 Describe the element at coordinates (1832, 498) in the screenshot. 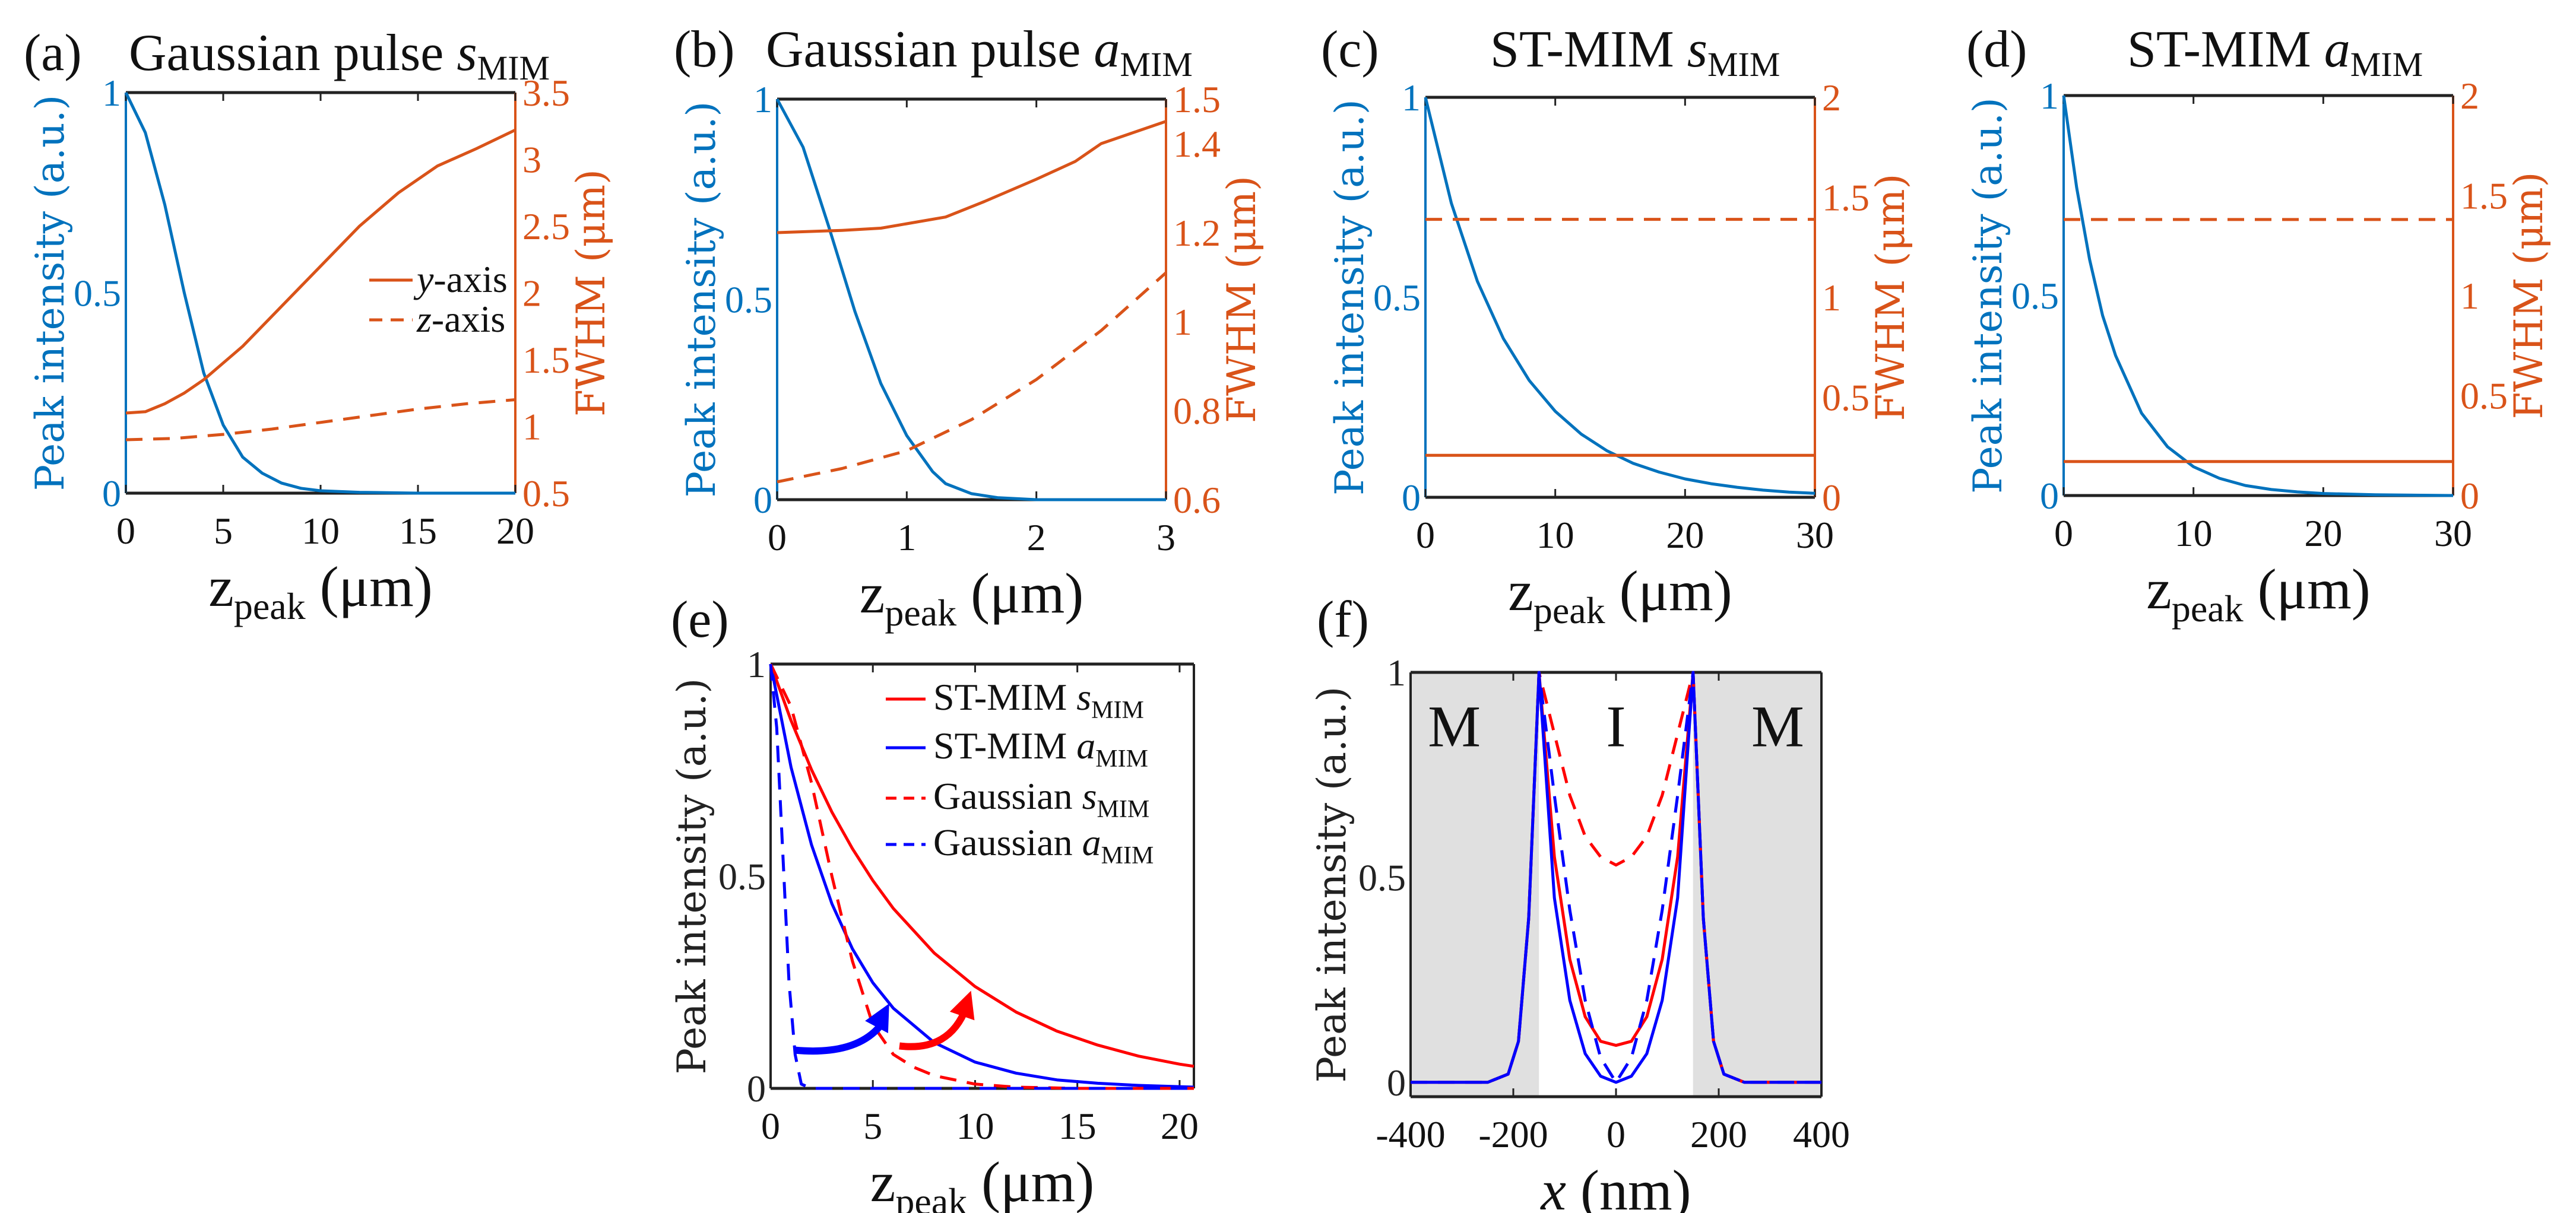

I see `y2-tick-label: 0` at that location.